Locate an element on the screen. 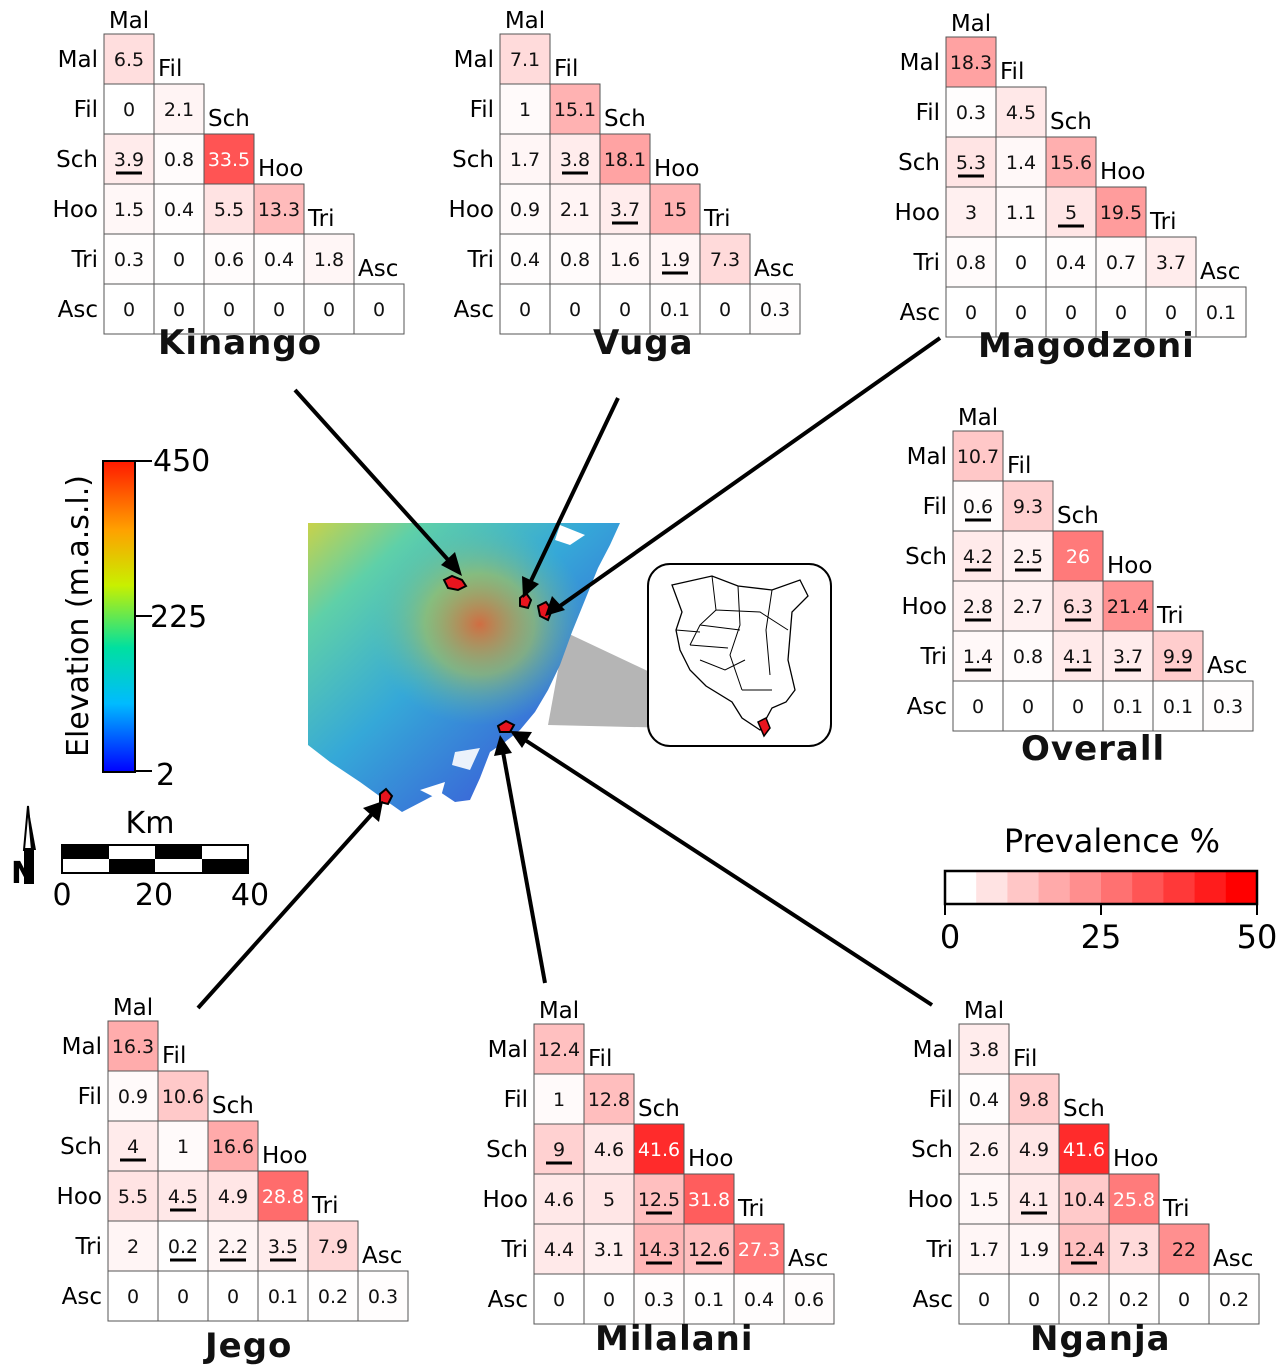  title-magodzoni: Magodzoni is located at coordinates (1086, 346).